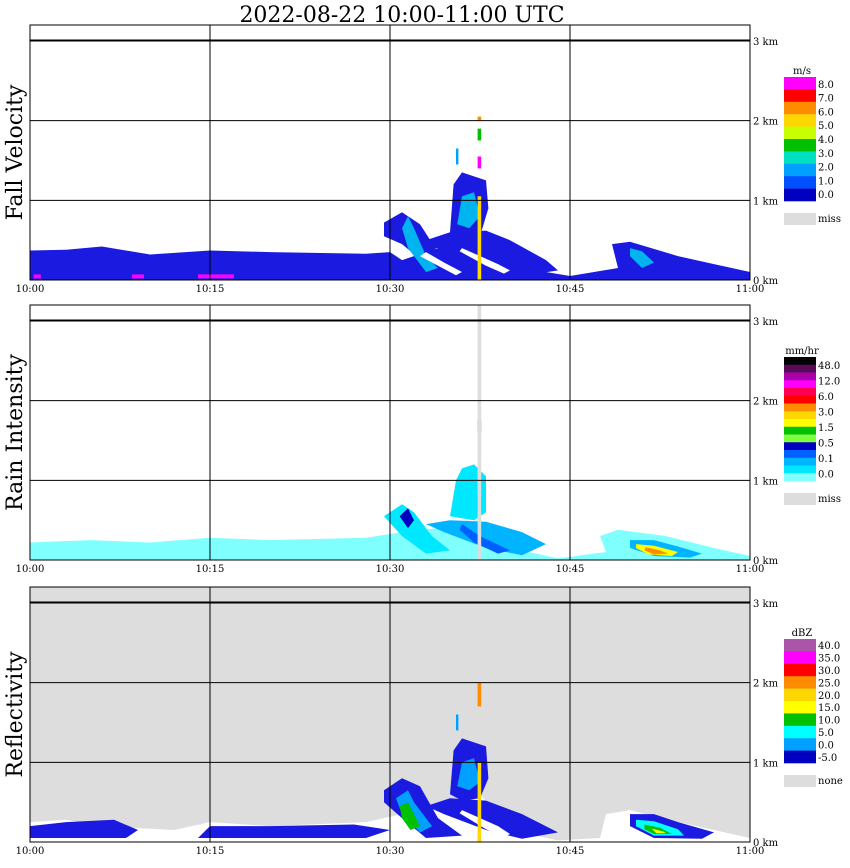 This screenshot has width=850, height=868. Describe the element at coordinates (826, 168) in the screenshot. I see `colorbar-label: 2.0` at that location.